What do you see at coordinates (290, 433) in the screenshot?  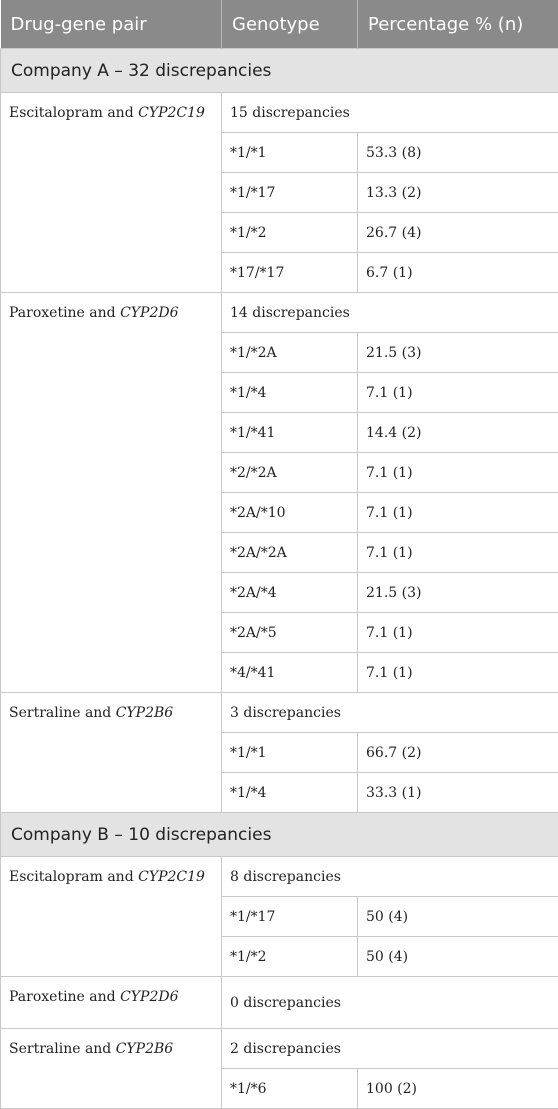 I see `genotype-cell: *1/*41` at bounding box center [290, 433].